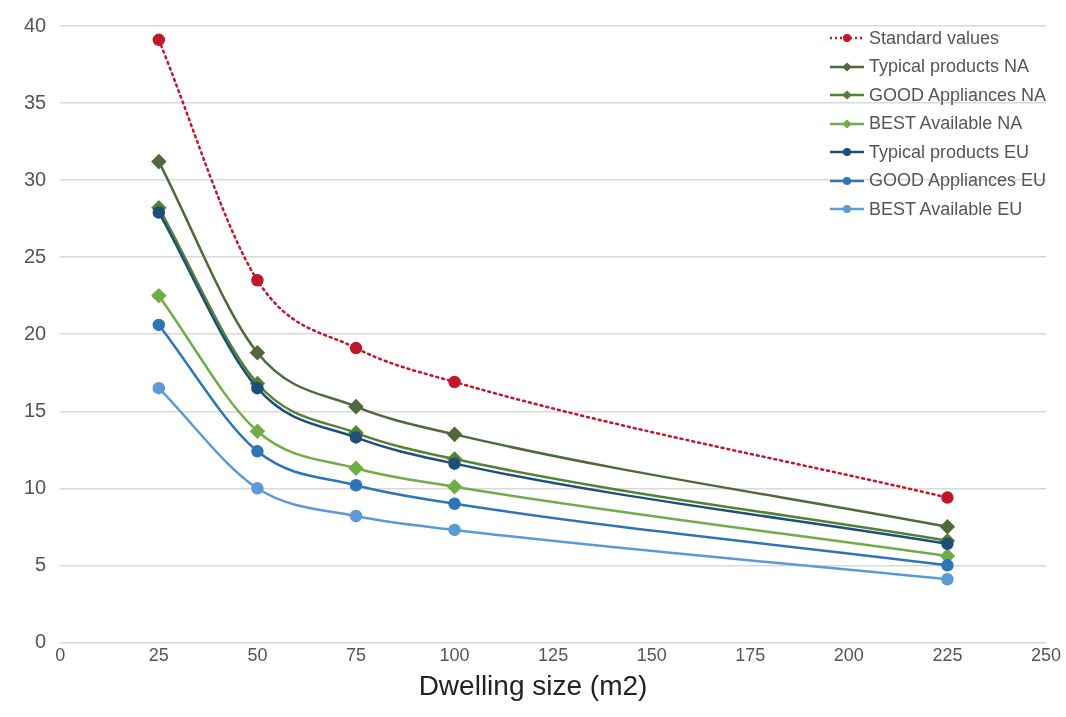  I want to click on legend-label: Typical products EU, so click(948, 152).